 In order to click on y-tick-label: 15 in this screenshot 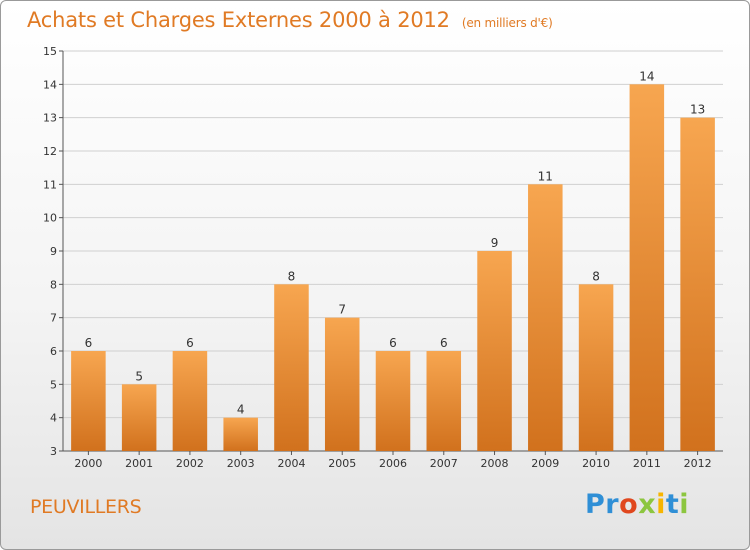, I will do `click(50, 51)`.